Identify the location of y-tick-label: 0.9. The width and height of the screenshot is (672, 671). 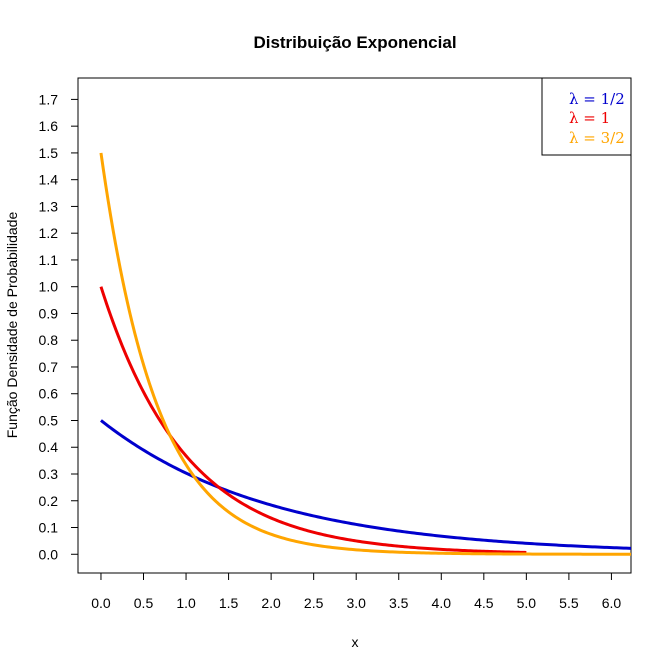
(49, 313).